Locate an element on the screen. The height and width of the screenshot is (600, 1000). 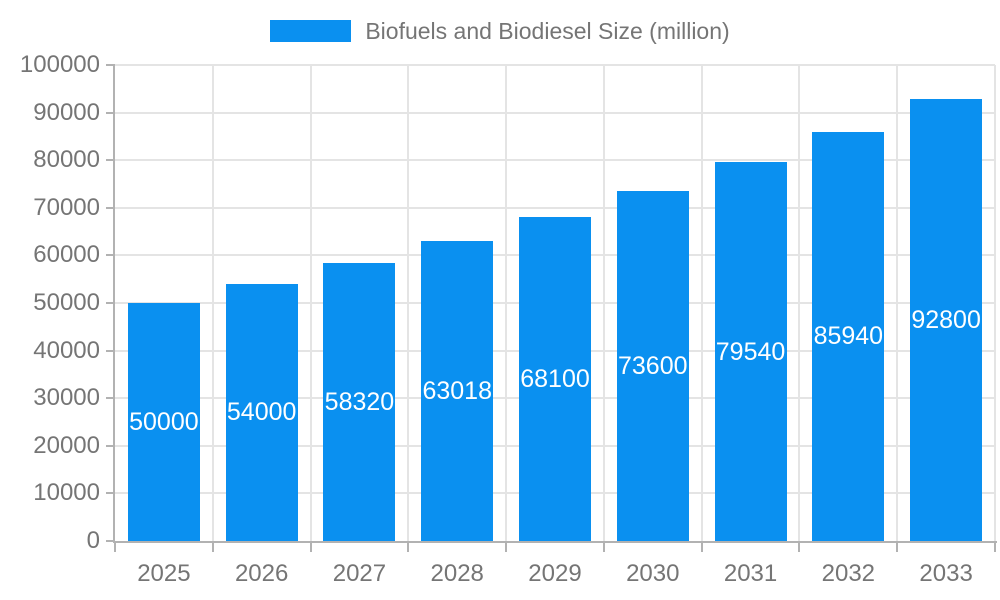
bar-value-label: 68100 is located at coordinates (555, 378).